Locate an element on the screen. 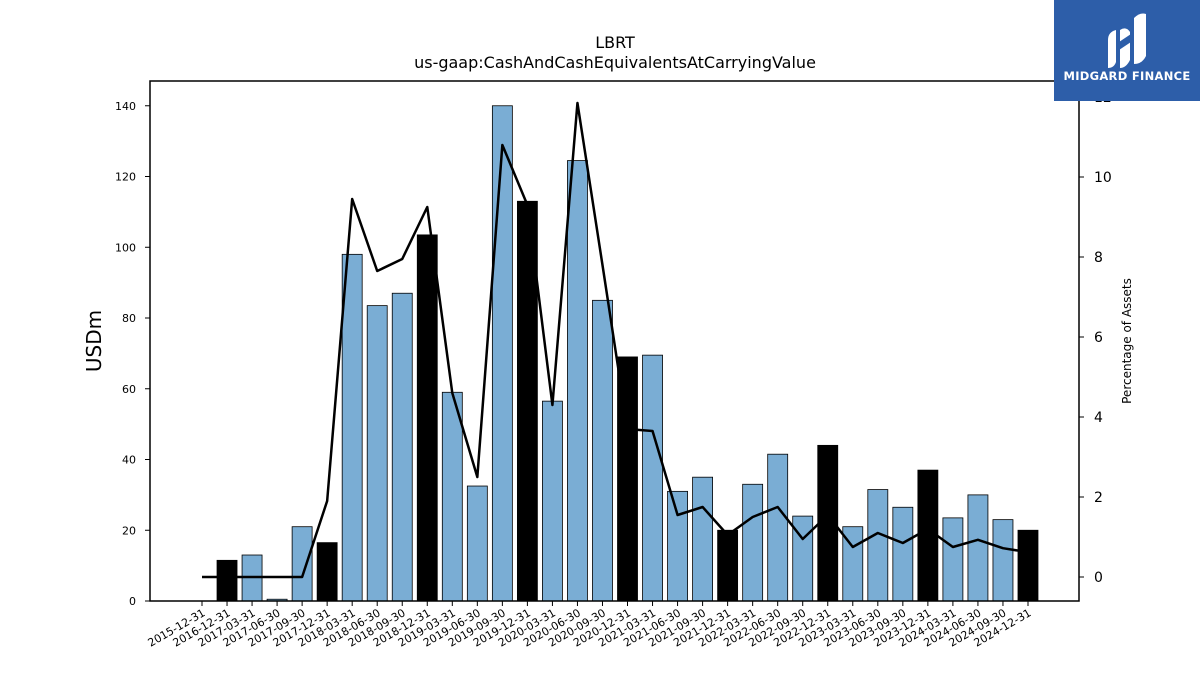 Image resolution: width=1200 pixels, height=675 pixels. y-tick-label-40: 40 is located at coordinates (129, 460).